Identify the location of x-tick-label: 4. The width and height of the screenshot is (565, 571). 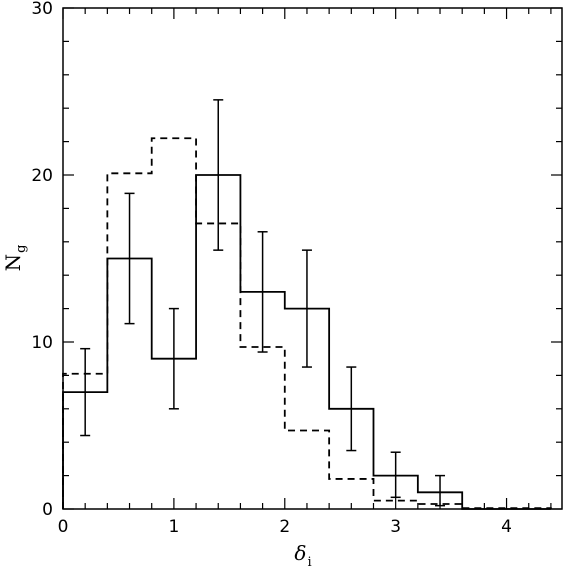
(506, 527).